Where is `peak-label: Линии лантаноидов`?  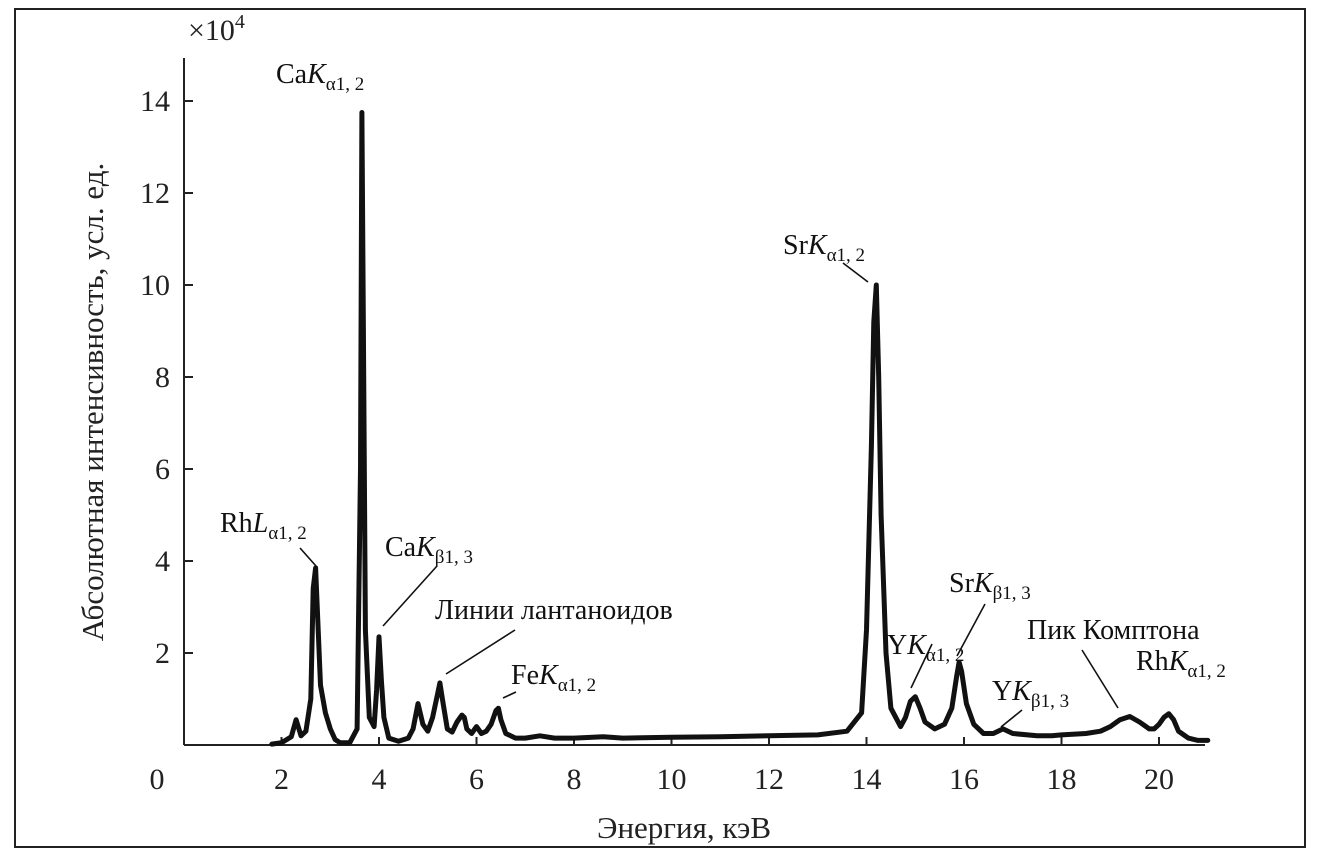
peak-label: Линии лантаноидов is located at coordinates (554, 610).